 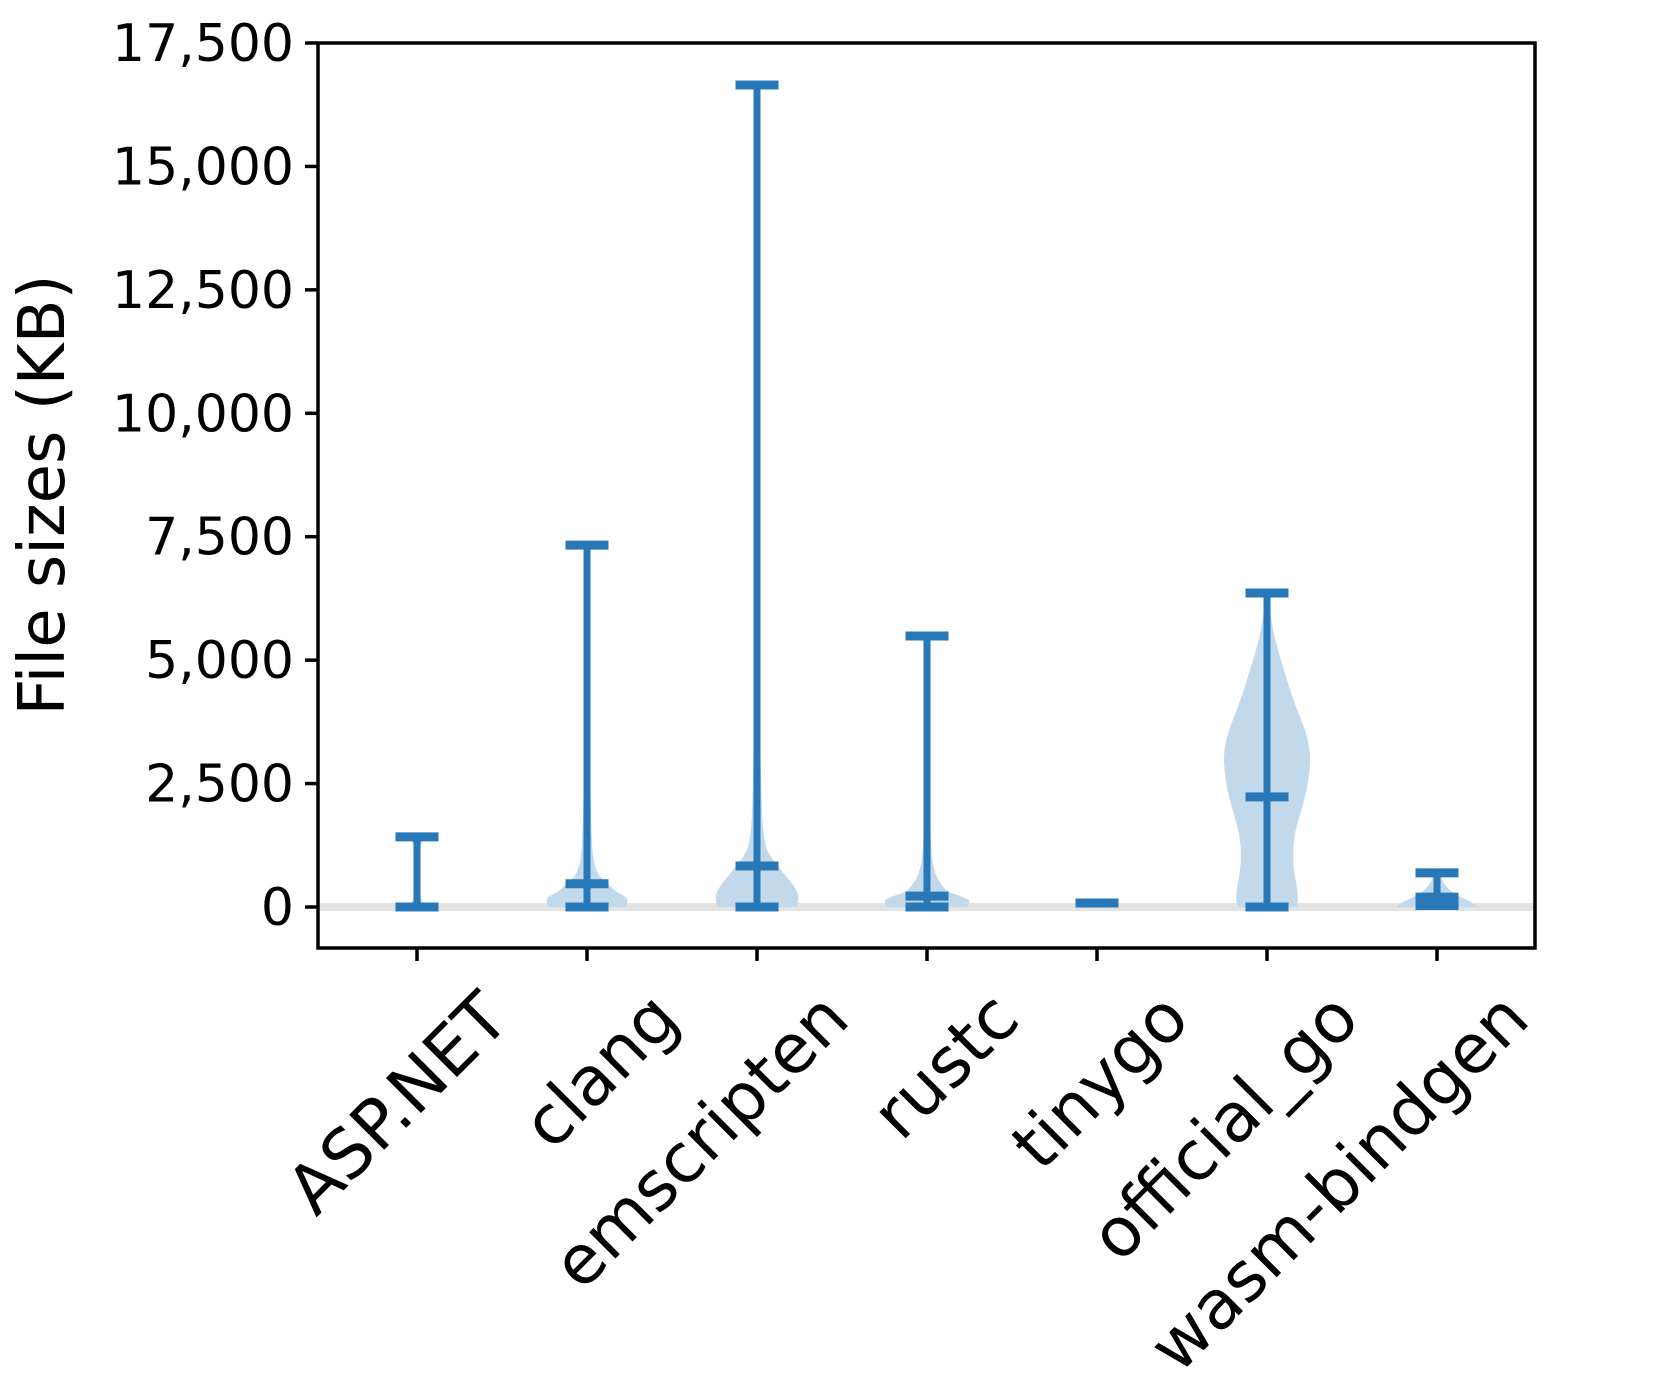 What do you see at coordinates (203, 291) in the screenshot?
I see `y-tick-label-12500: 12,500` at bounding box center [203, 291].